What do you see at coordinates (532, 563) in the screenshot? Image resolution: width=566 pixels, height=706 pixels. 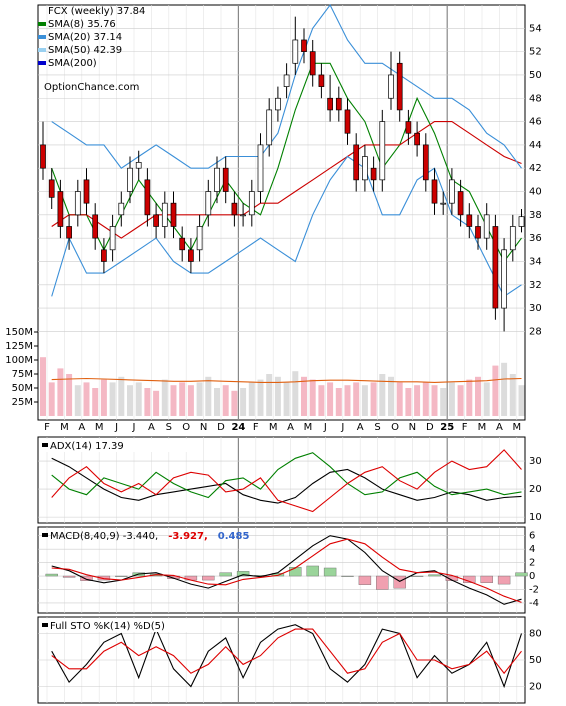 I see `y-tick-label: 2` at bounding box center [532, 563].